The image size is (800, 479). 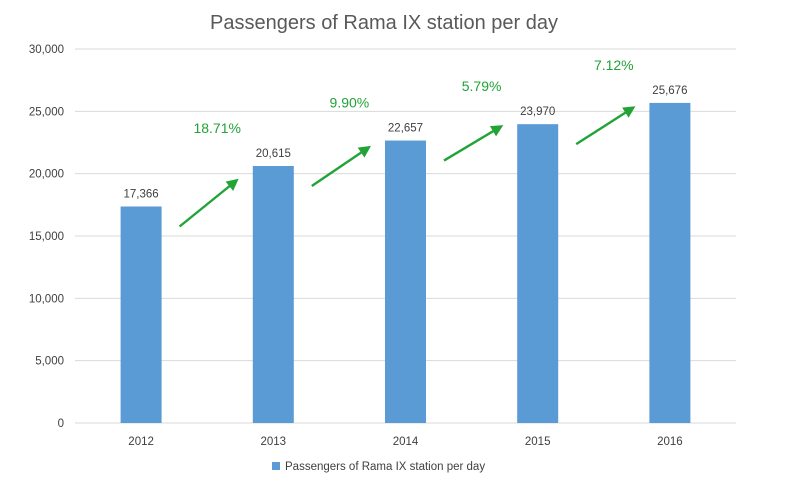 What do you see at coordinates (141, 442) in the screenshot?
I see `x-tick-label: 2012` at bounding box center [141, 442].